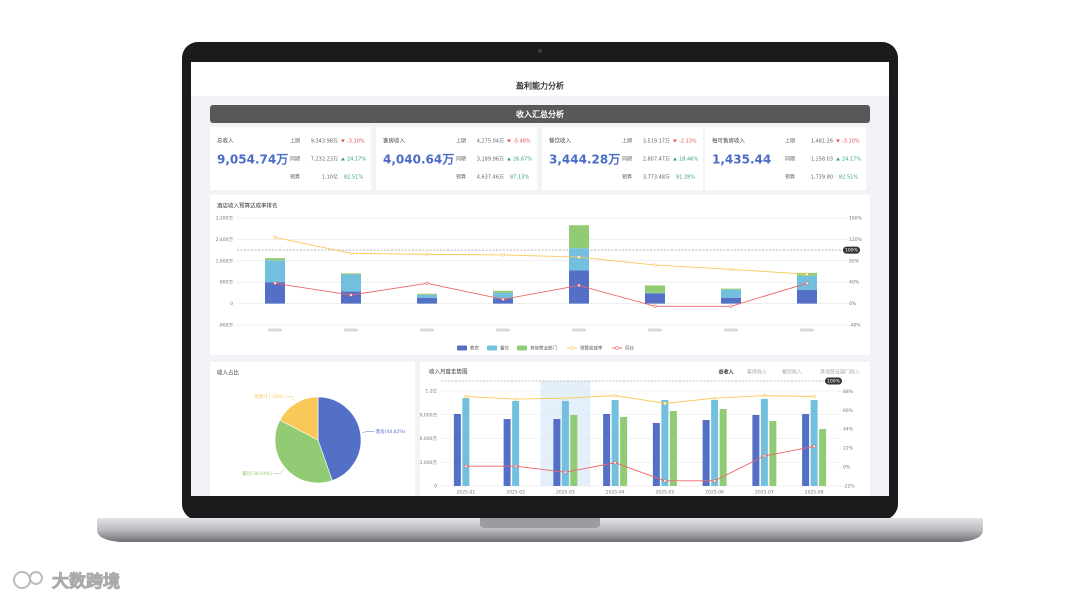 Image resolution: width=1080 pixels, height=604 pixels. What do you see at coordinates (490, 160) in the screenshot?
I see `kpi-row-value: 3,189.96万` at bounding box center [490, 160].